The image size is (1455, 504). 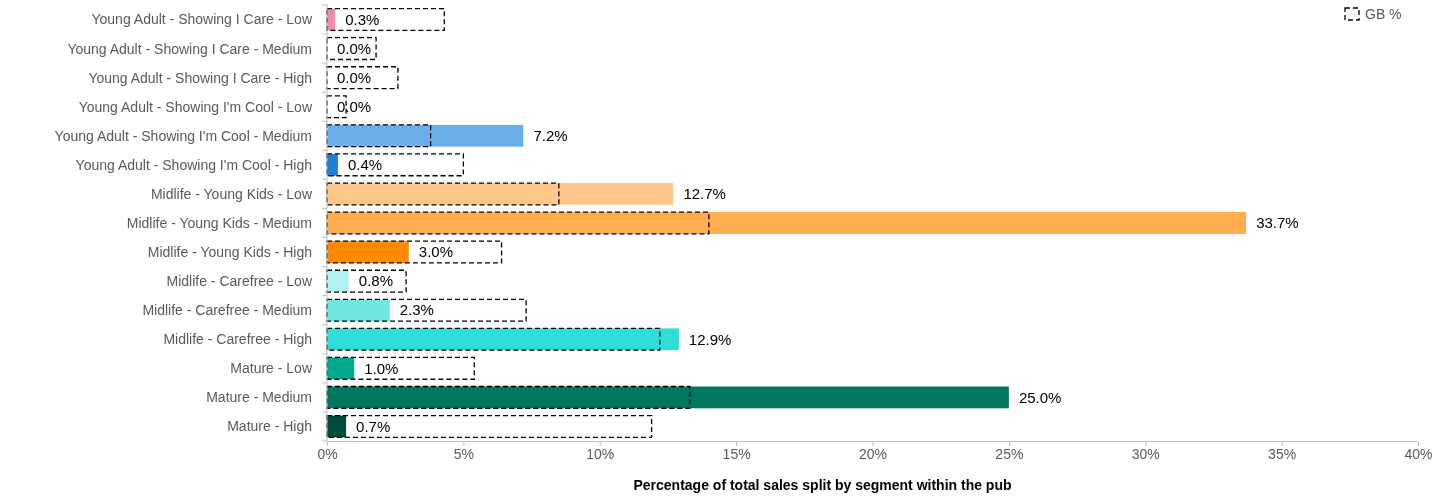 I want to click on y-tick-label: Midlife - Carefree - High, so click(x=237, y=339).